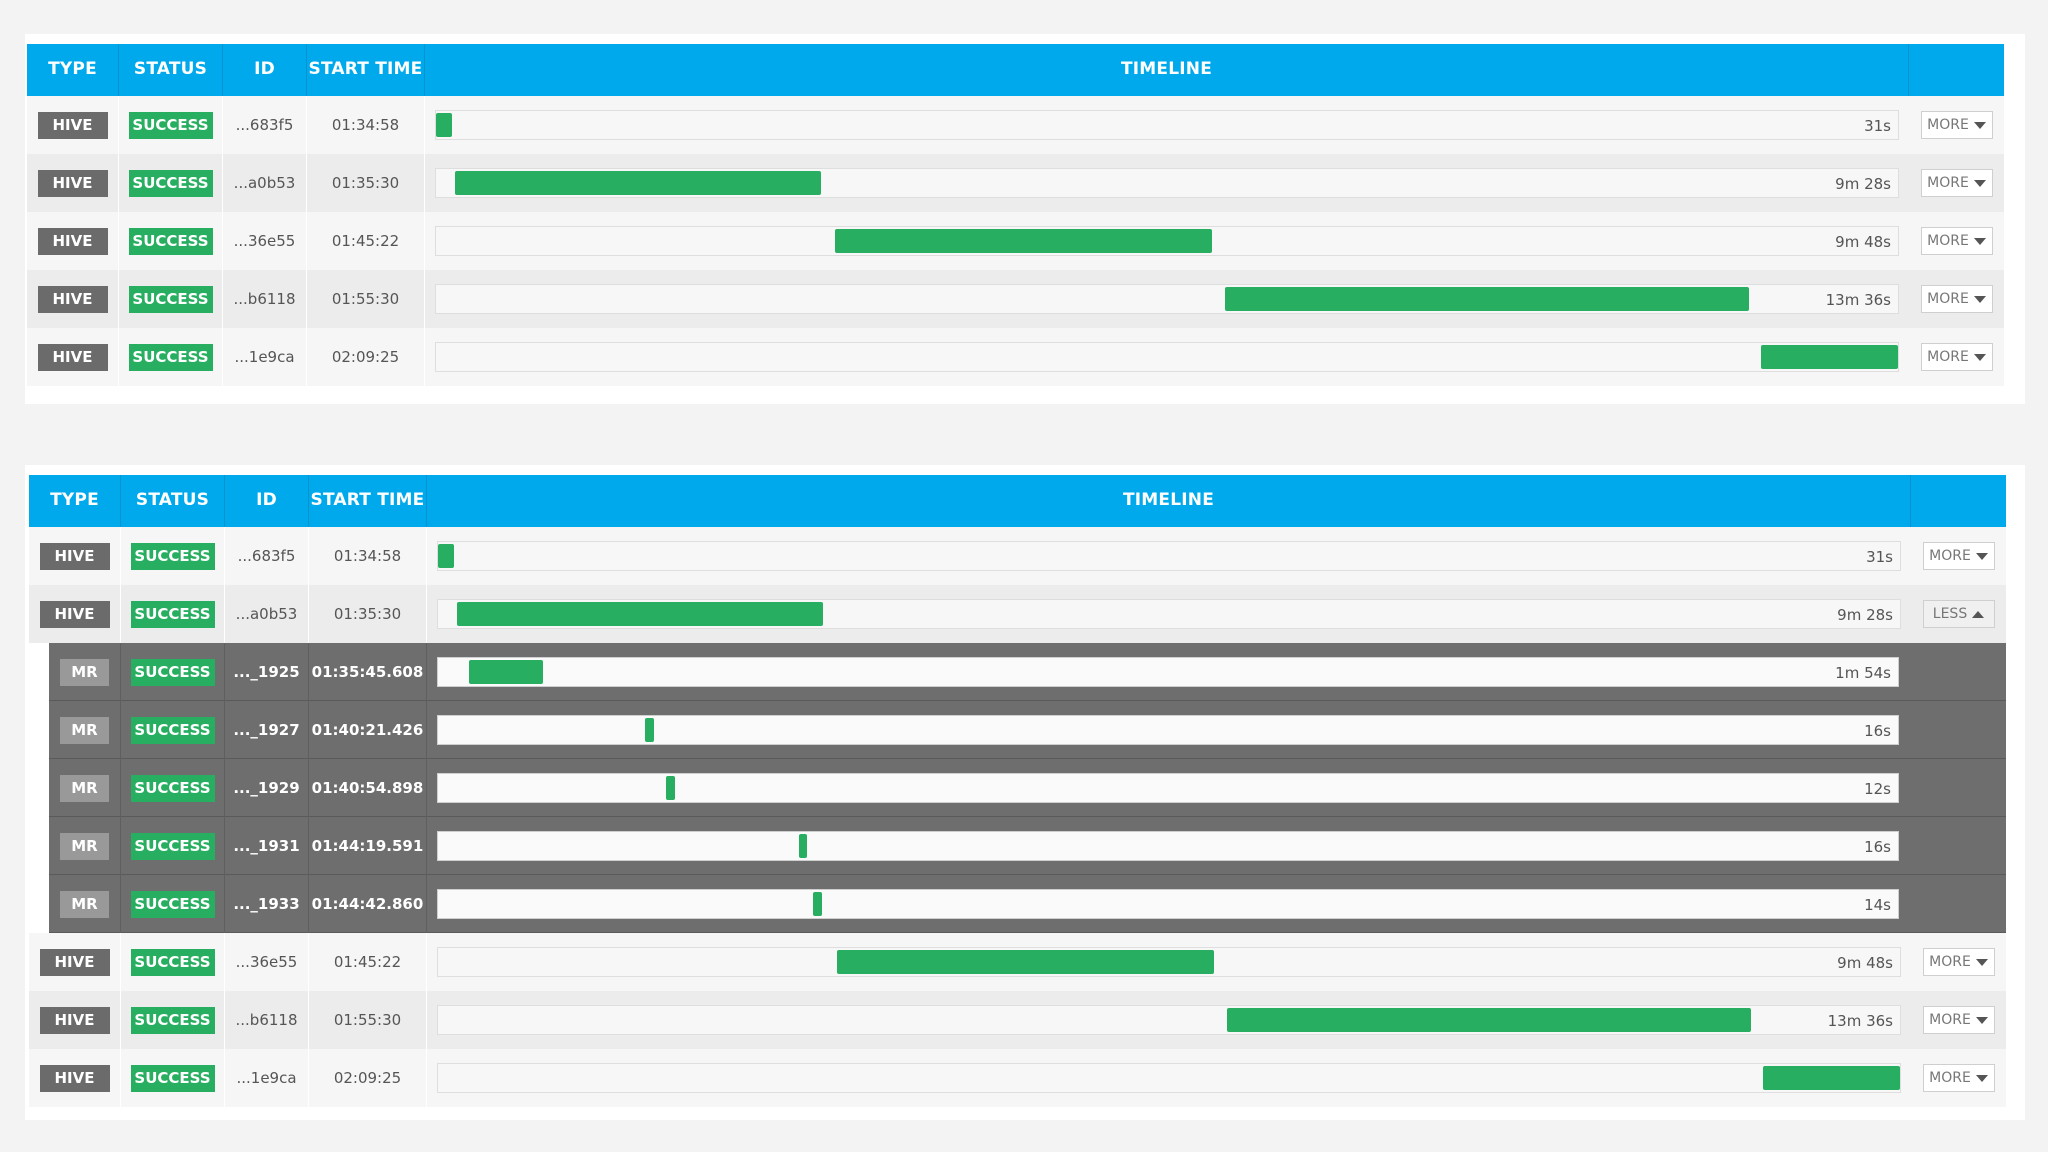 The width and height of the screenshot is (2048, 1152). I want to click on timeline-cell: 13m 36s, so click(1169, 1020).